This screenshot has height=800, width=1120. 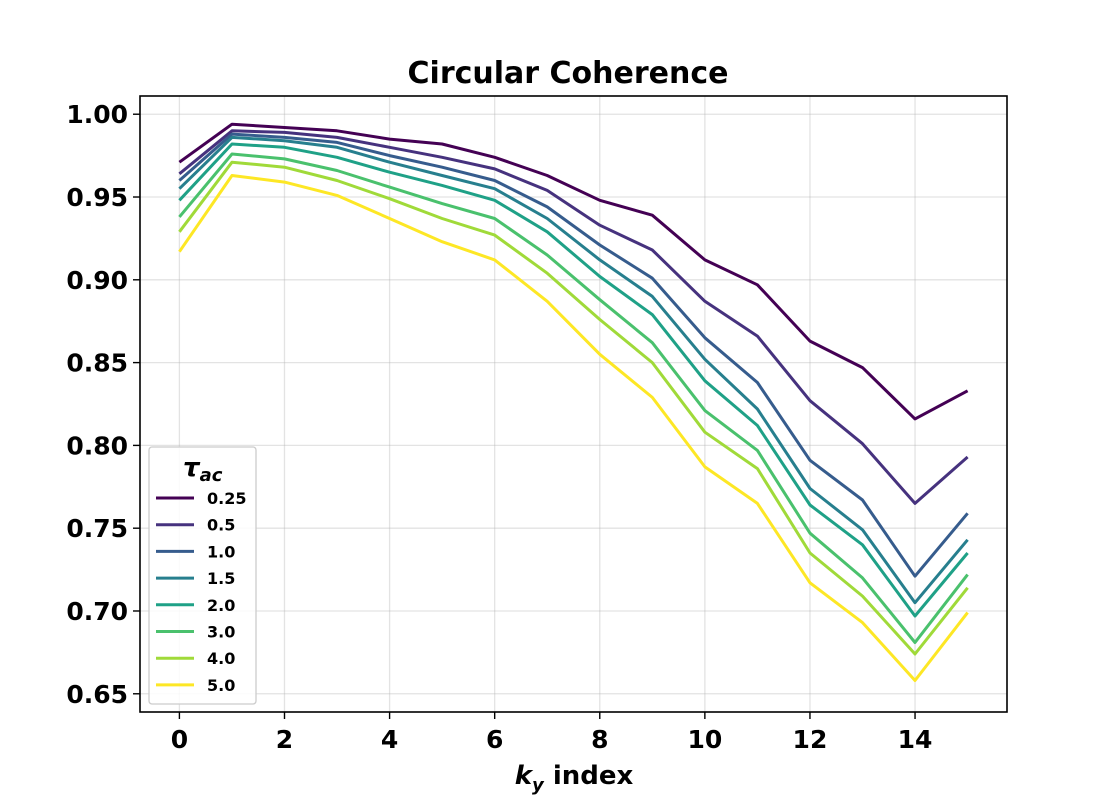 I want to click on x-tick-label: 4, so click(x=389, y=739).